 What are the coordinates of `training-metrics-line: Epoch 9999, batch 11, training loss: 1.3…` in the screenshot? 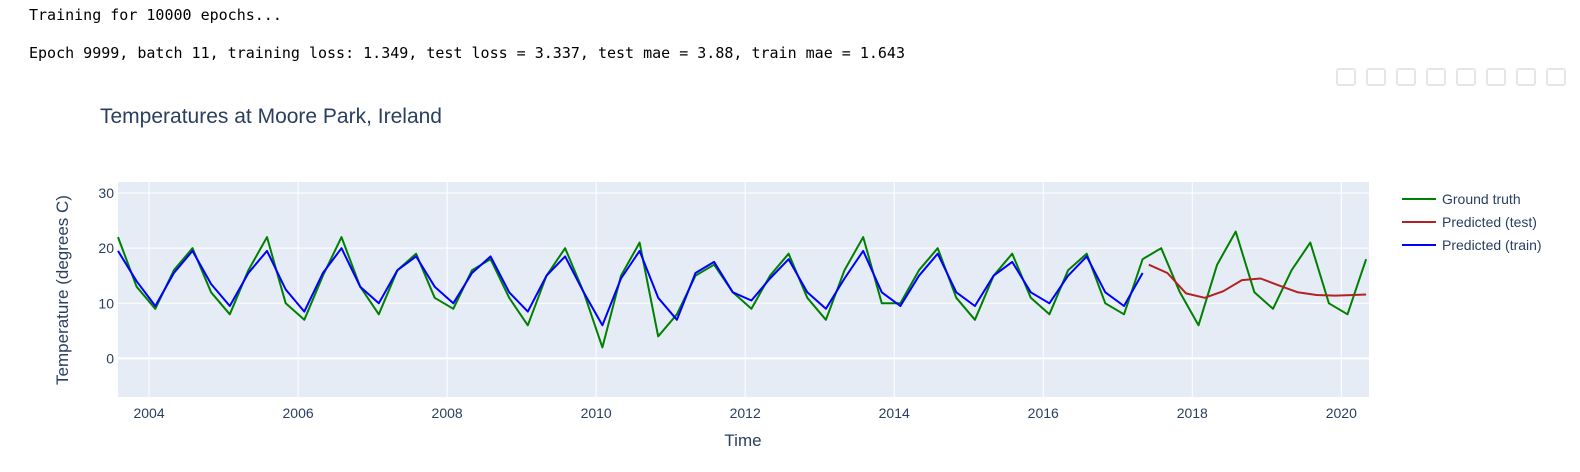 It's located at (467, 53).